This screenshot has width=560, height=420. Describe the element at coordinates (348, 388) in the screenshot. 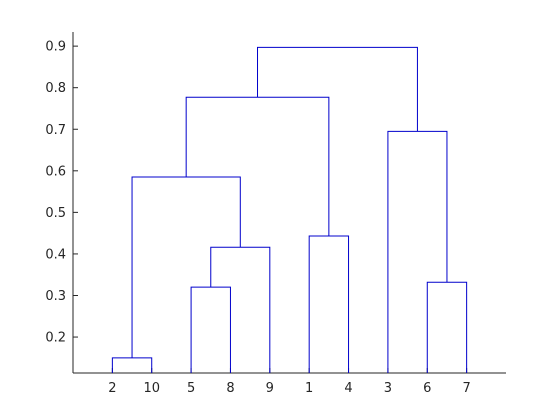

I see `x-tick-label: 4` at that location.